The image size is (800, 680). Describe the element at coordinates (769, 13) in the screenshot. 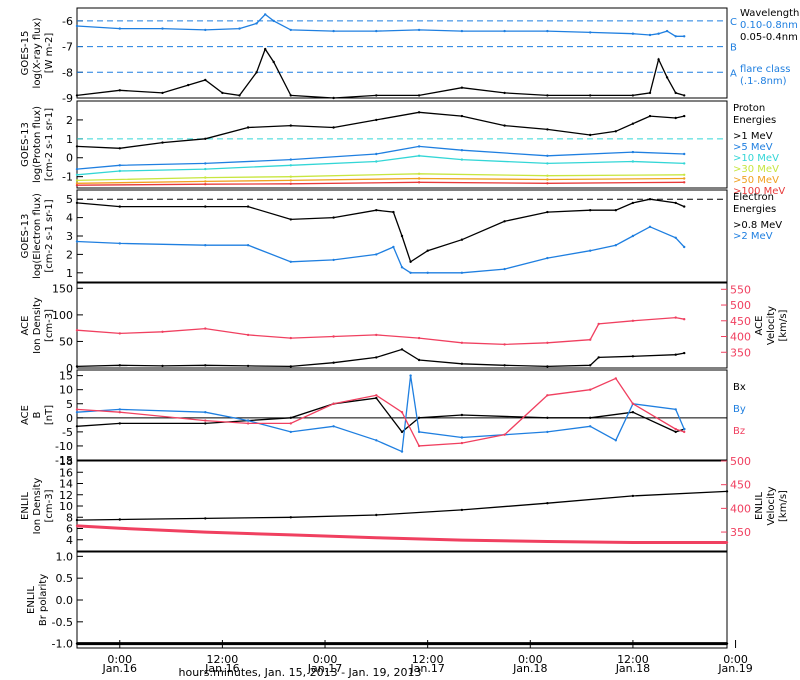

I see `legend-entry: Wavelength` at that location.